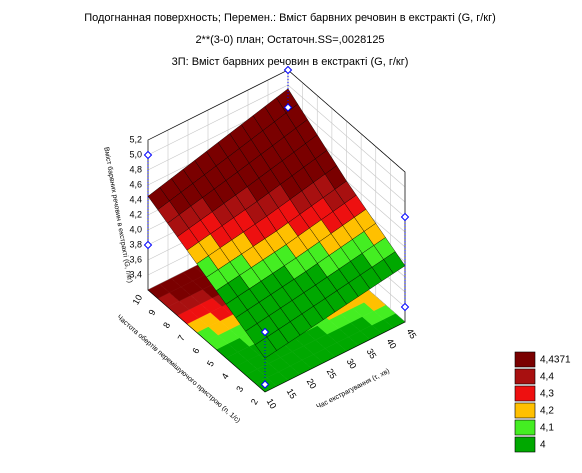  Describe the element at coordinates (135, 274) in the screenshot. I see `z-tick-label: 3,4` at that location.